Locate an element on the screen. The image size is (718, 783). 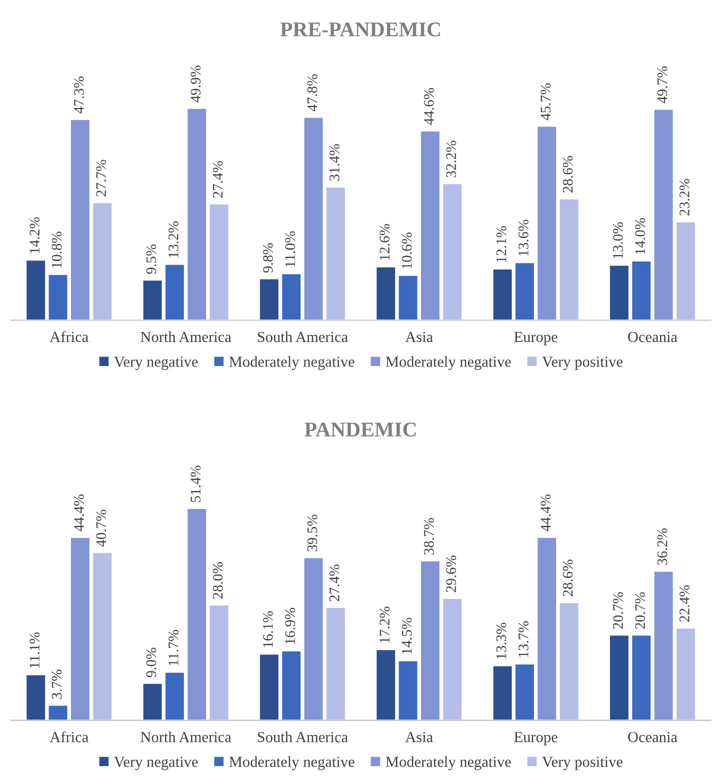
data-label: 38.7% is located at coordinates (429, 536).